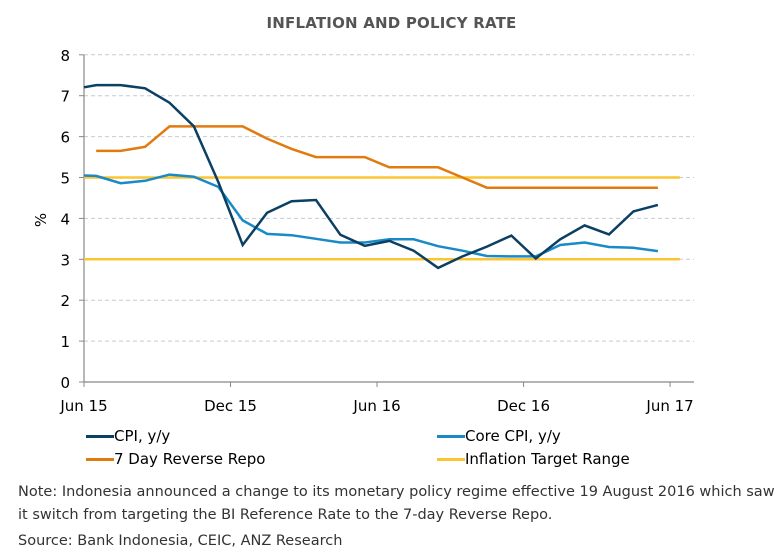 This screenshot has width=783, height=559. What do you see at coordinates (65, 342) in the screenshot?
I see `y-tick-label: 1` at bounding box center [65, 342].